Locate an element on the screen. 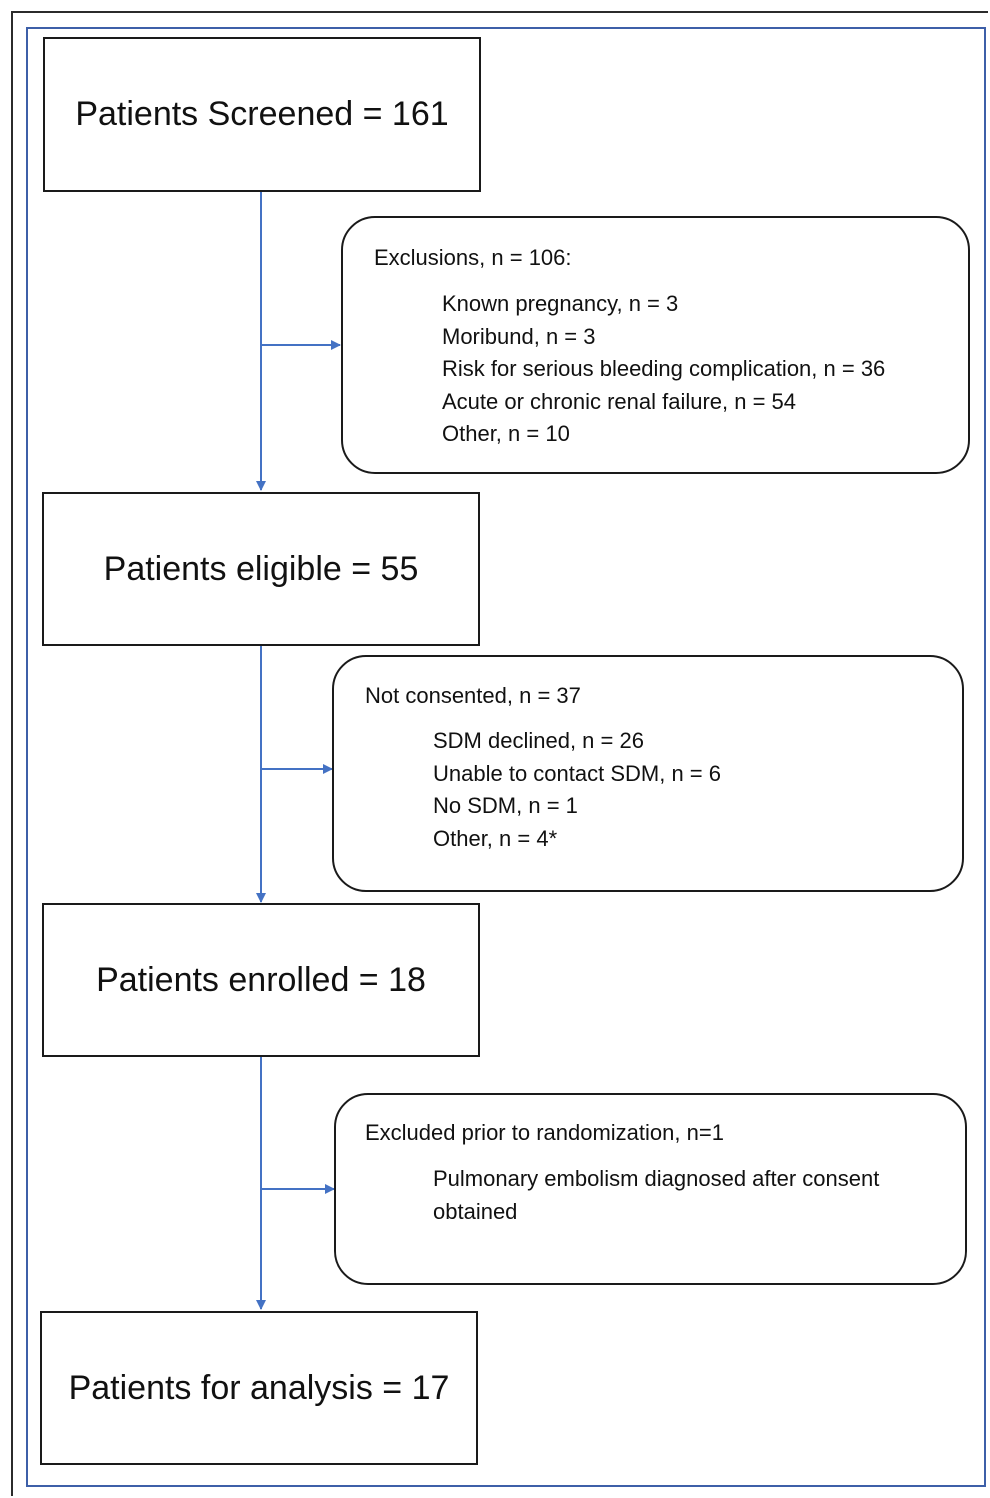  list-item: Acute or chronic renal failure, n = 54 is located at coordinates (619, 401).